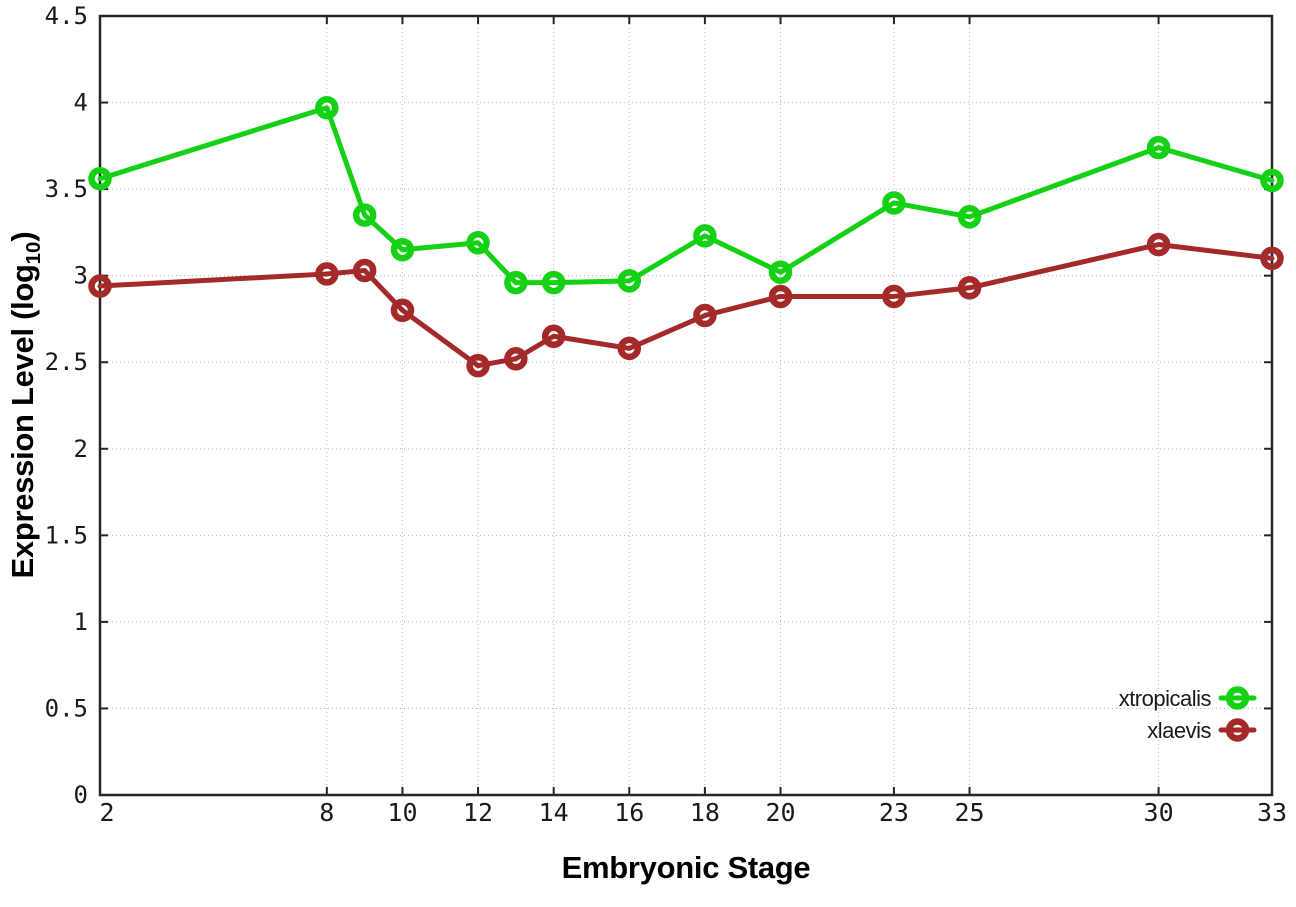 This screenshot has height=907, width=1296. What do you see at coordinates (326, 812) in the screenshot?
I see `x-tick-label: 8` at bounding box center [326, 812].